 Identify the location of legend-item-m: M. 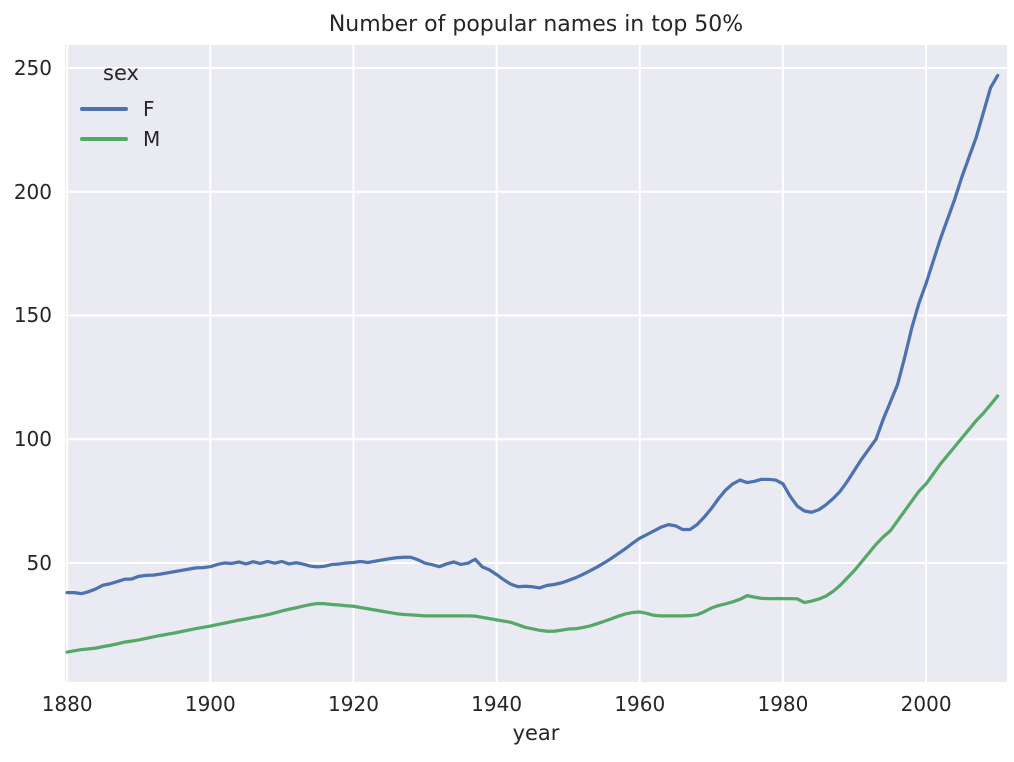
(120, 139).